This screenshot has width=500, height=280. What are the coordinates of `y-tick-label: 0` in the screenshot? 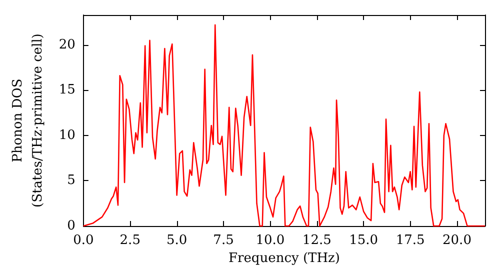 It's located at (71, 226).